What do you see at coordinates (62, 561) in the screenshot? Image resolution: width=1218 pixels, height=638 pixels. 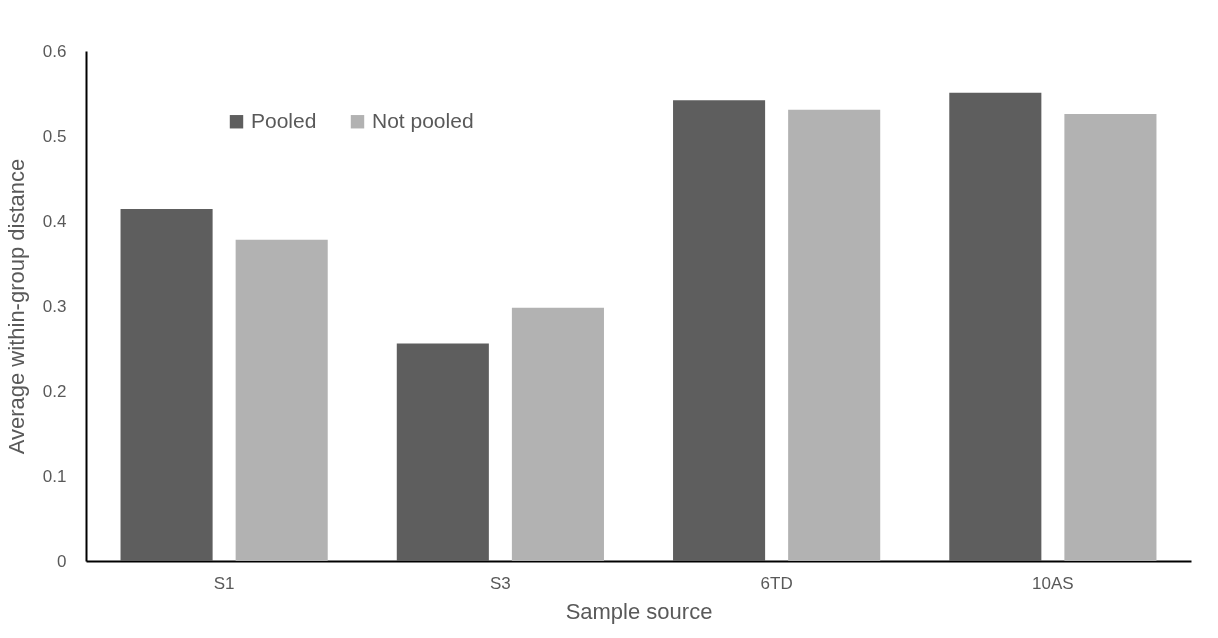 I see `y-tick-label: 0` at bounding box center [62, 561].